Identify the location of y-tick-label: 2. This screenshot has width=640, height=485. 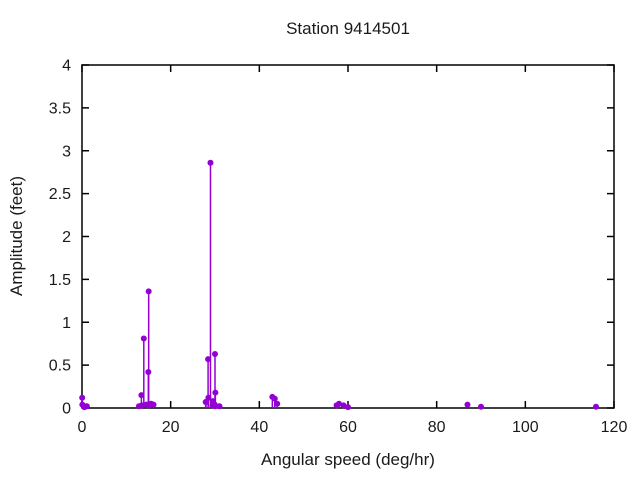
(66, 237).